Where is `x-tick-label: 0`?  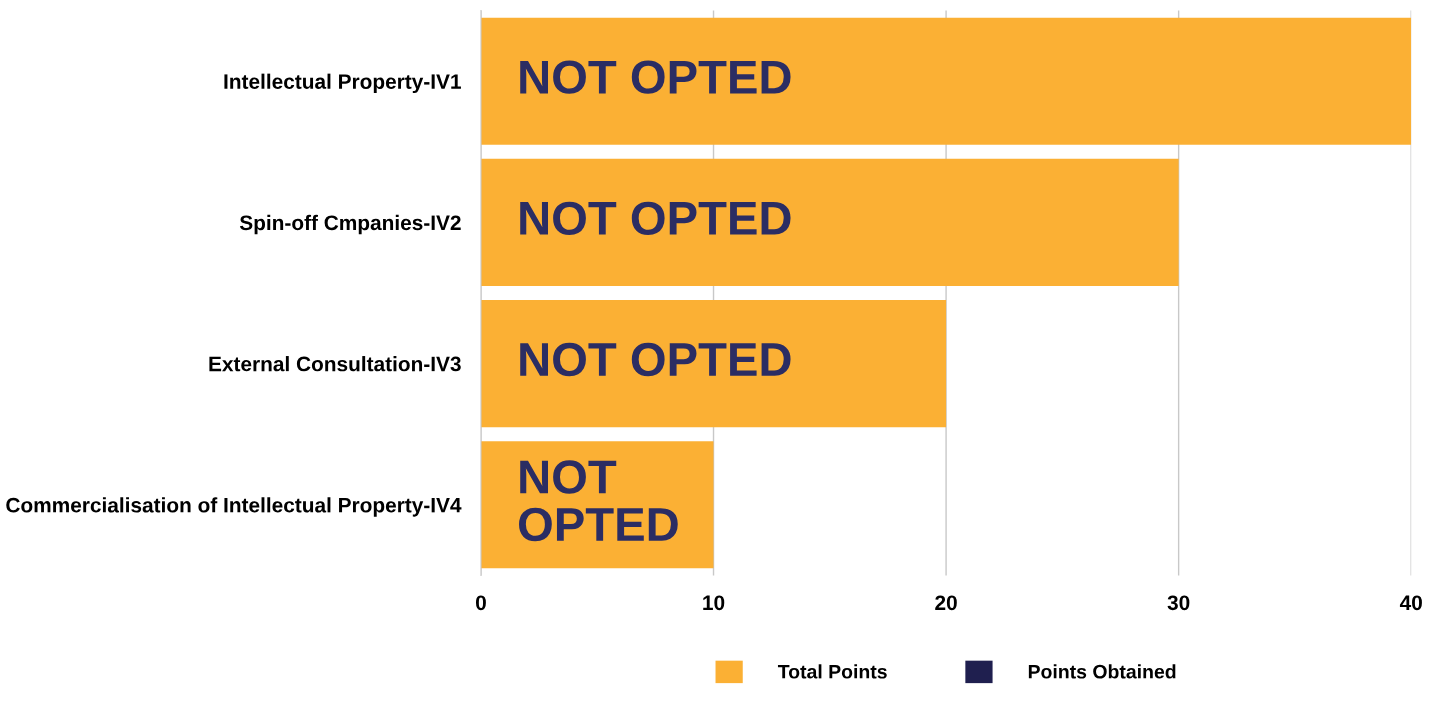 x-tick-label: 0 is located at coordinates (480, 603).